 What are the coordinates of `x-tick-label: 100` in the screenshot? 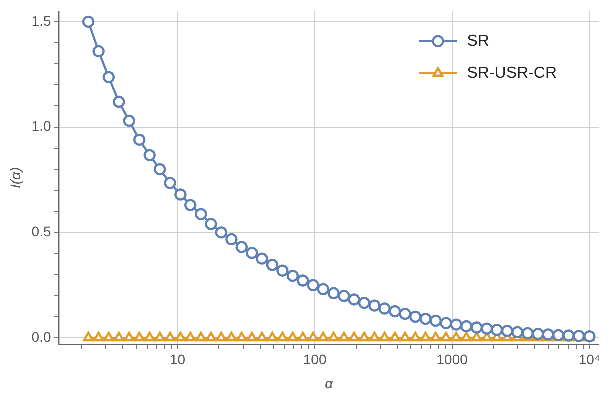 It's located at (315, 360).